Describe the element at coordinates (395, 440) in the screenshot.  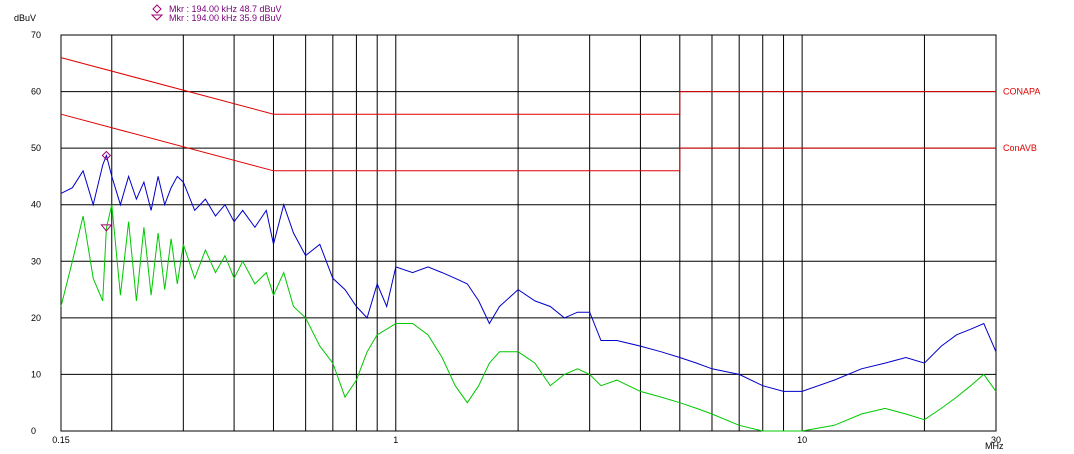
I see `x-tick-label: 1` at that location.